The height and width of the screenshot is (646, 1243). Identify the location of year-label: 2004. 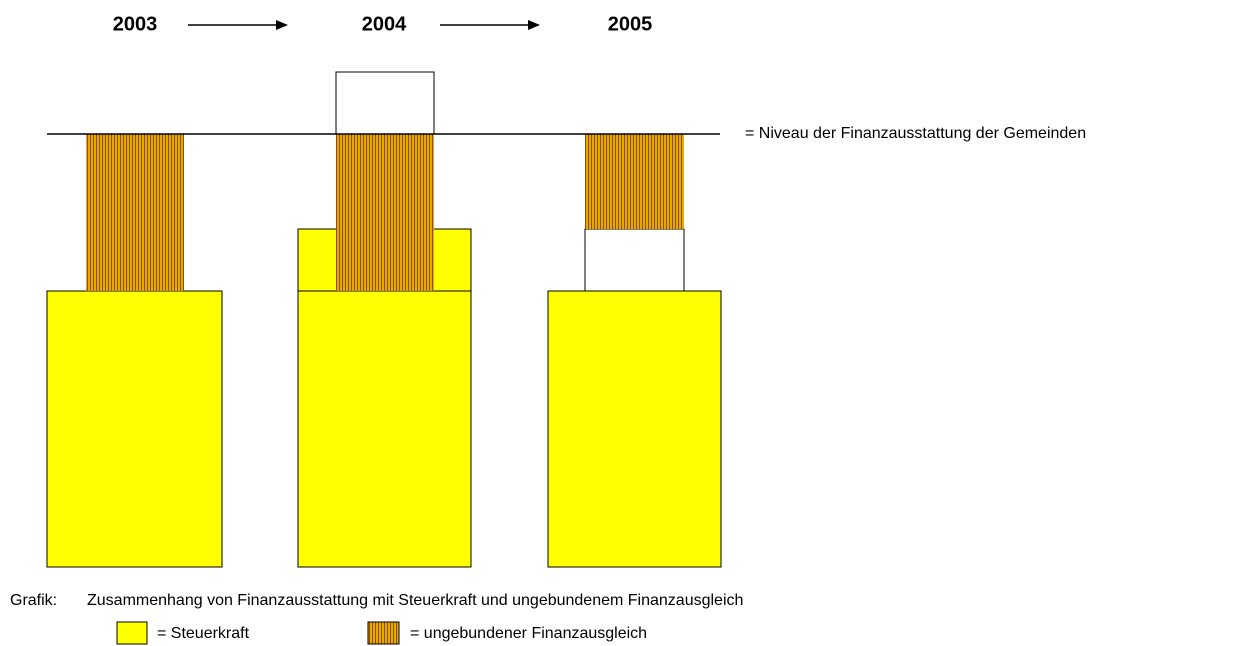
(384, 24).